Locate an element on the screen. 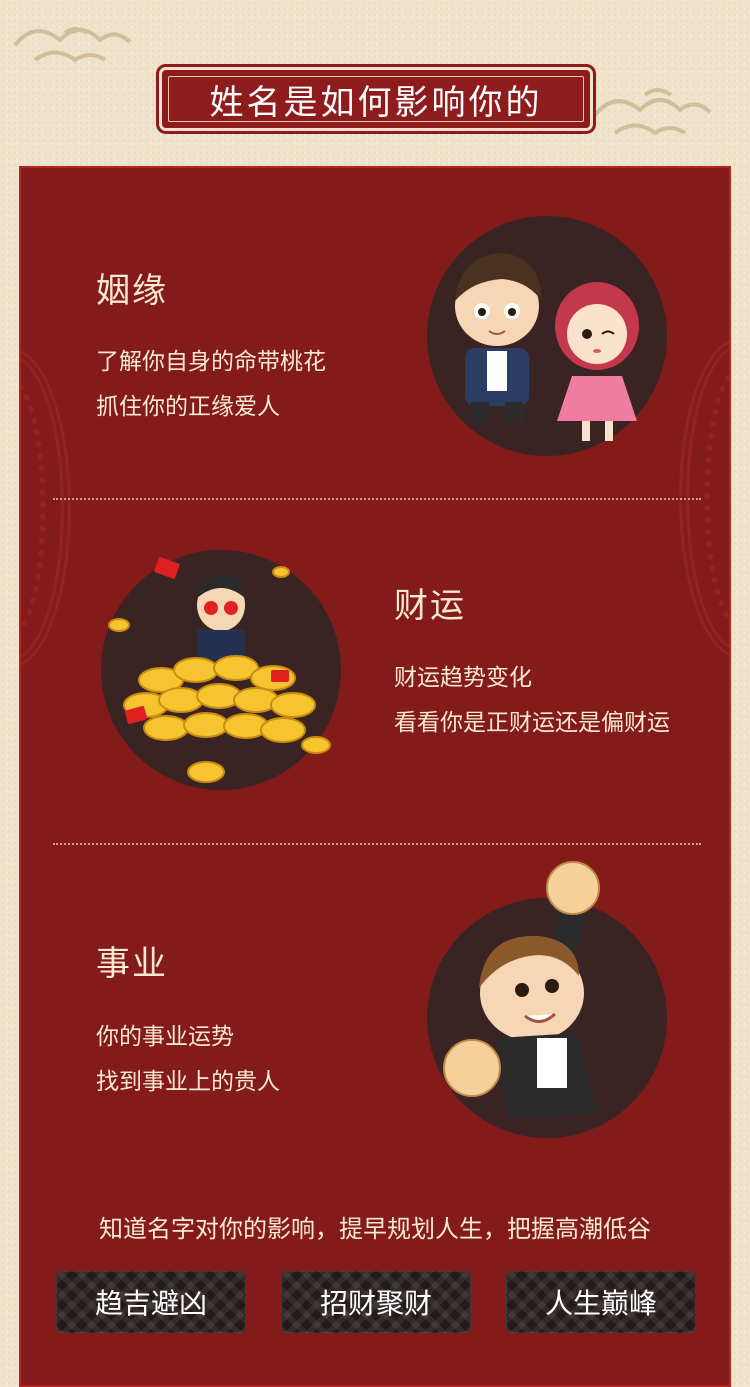  section-line: 你的事业运势 is located at coordinates (165, 1037).